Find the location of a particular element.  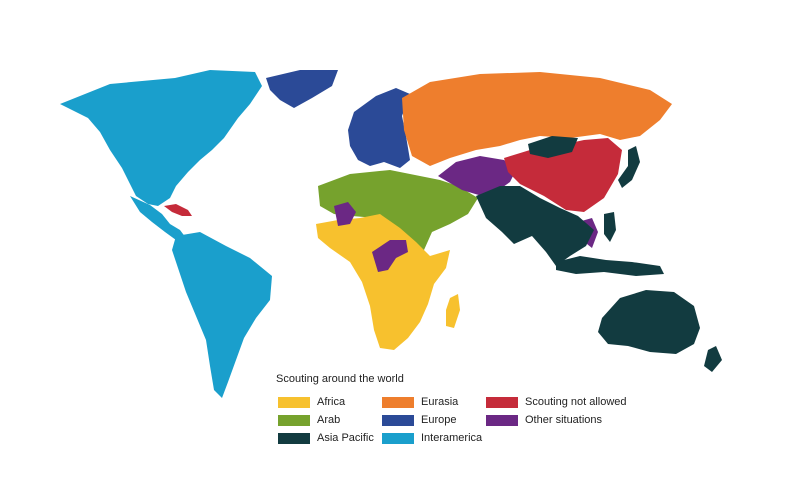

region-madagascar is located at coordinates (453, 311).